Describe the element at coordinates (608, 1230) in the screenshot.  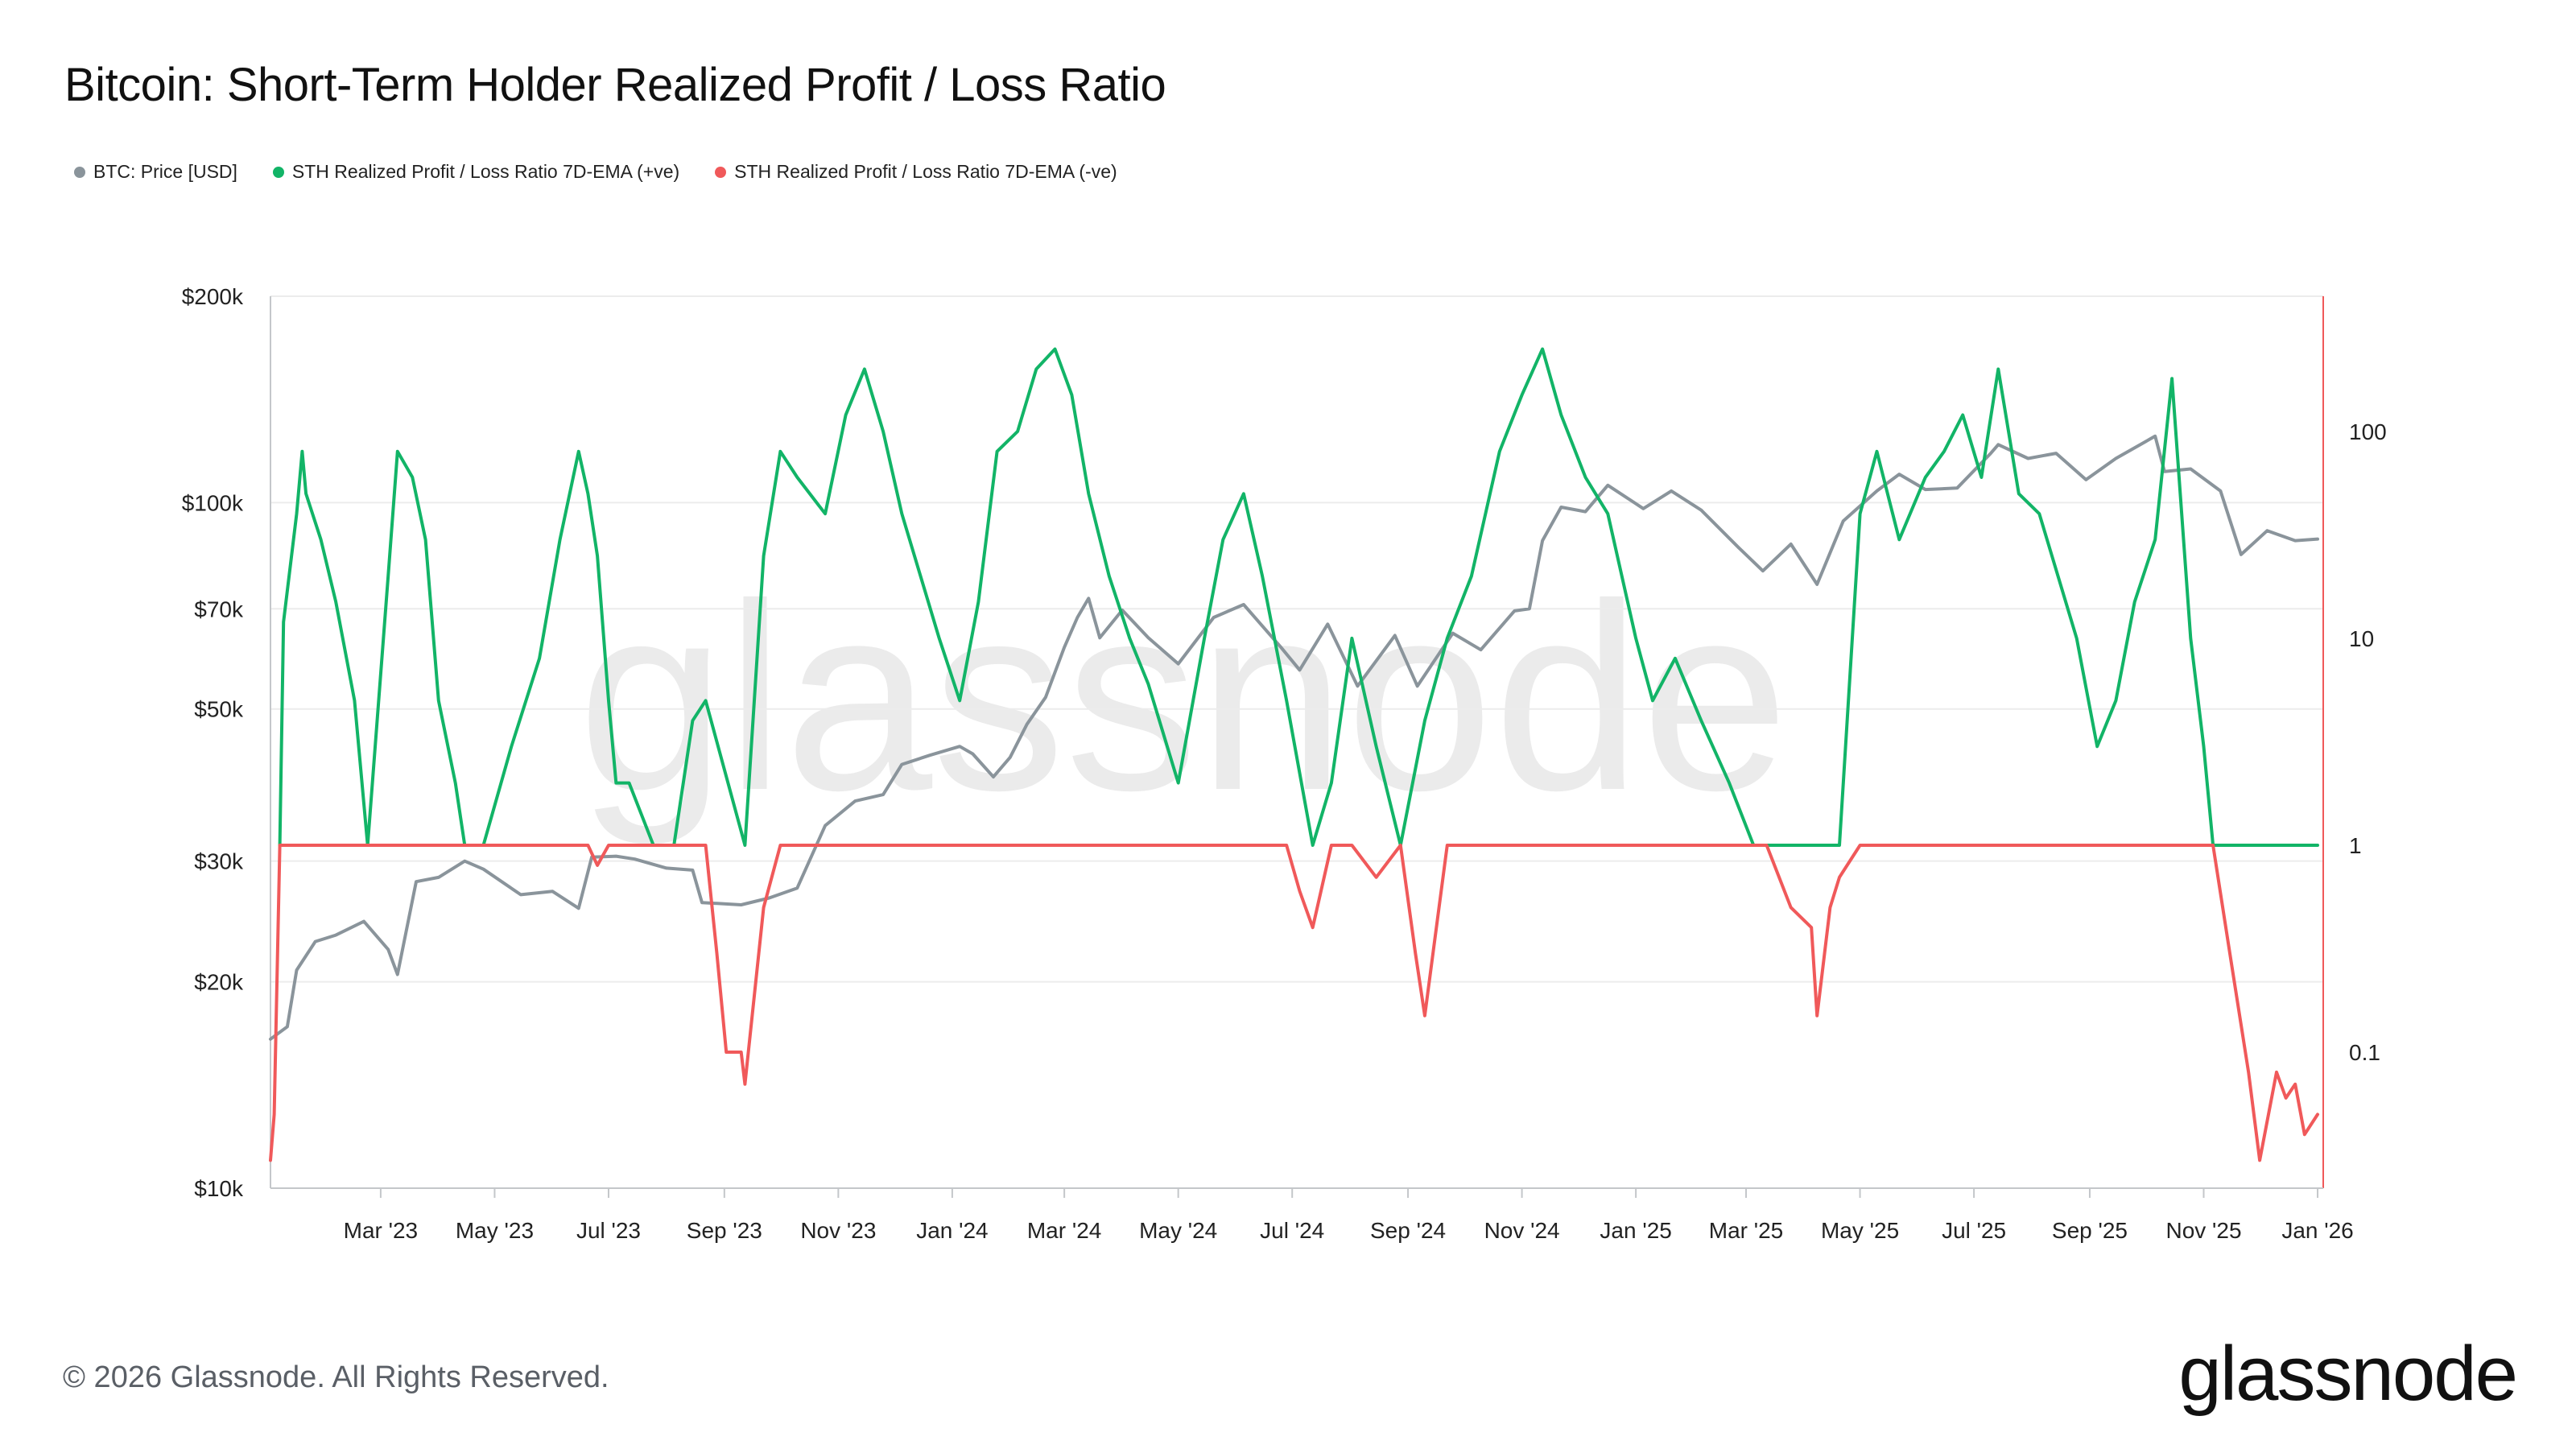
I see `x-tick-label: Jul '23` at that location.